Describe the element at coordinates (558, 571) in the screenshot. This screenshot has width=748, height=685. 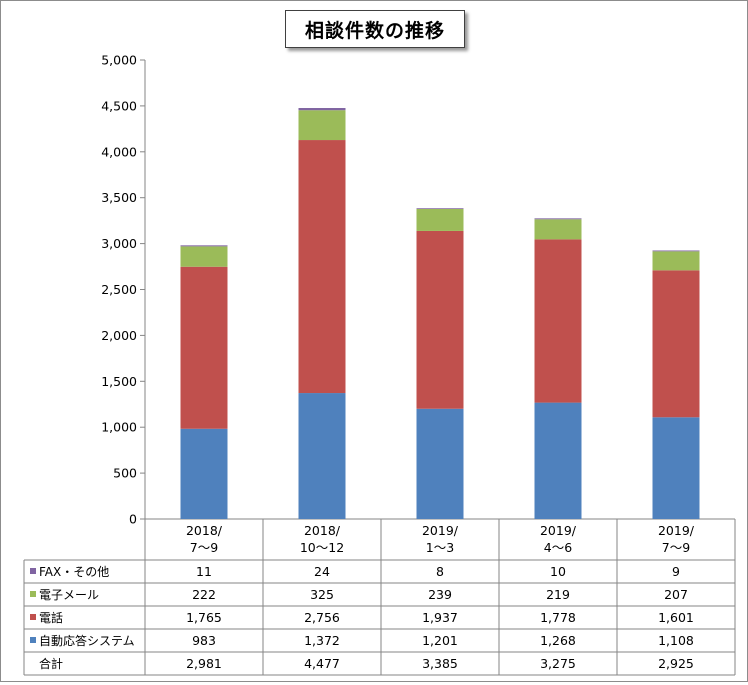
I see `table-value: 10` at that location.